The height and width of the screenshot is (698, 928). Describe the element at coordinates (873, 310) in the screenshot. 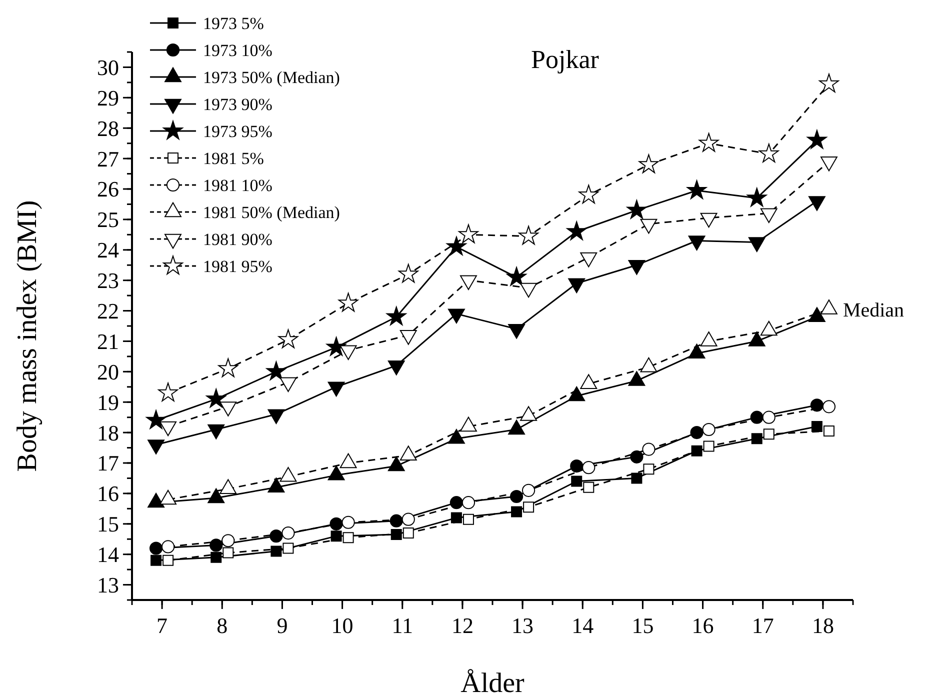

I see `annotation: Median` at that location.